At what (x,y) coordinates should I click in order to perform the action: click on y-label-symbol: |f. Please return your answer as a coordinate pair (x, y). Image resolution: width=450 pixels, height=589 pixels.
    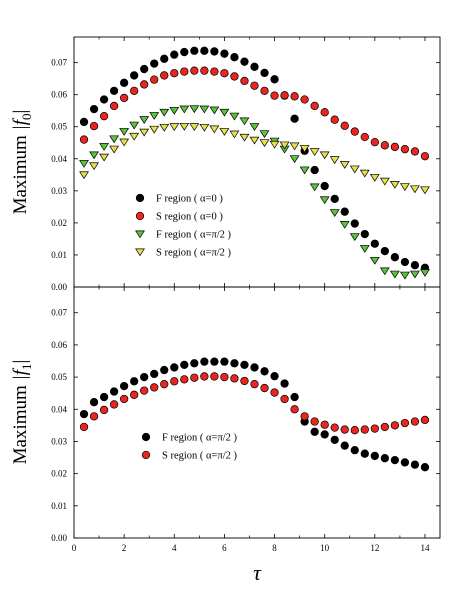
    Looking at the image, I should click on (20, 123).